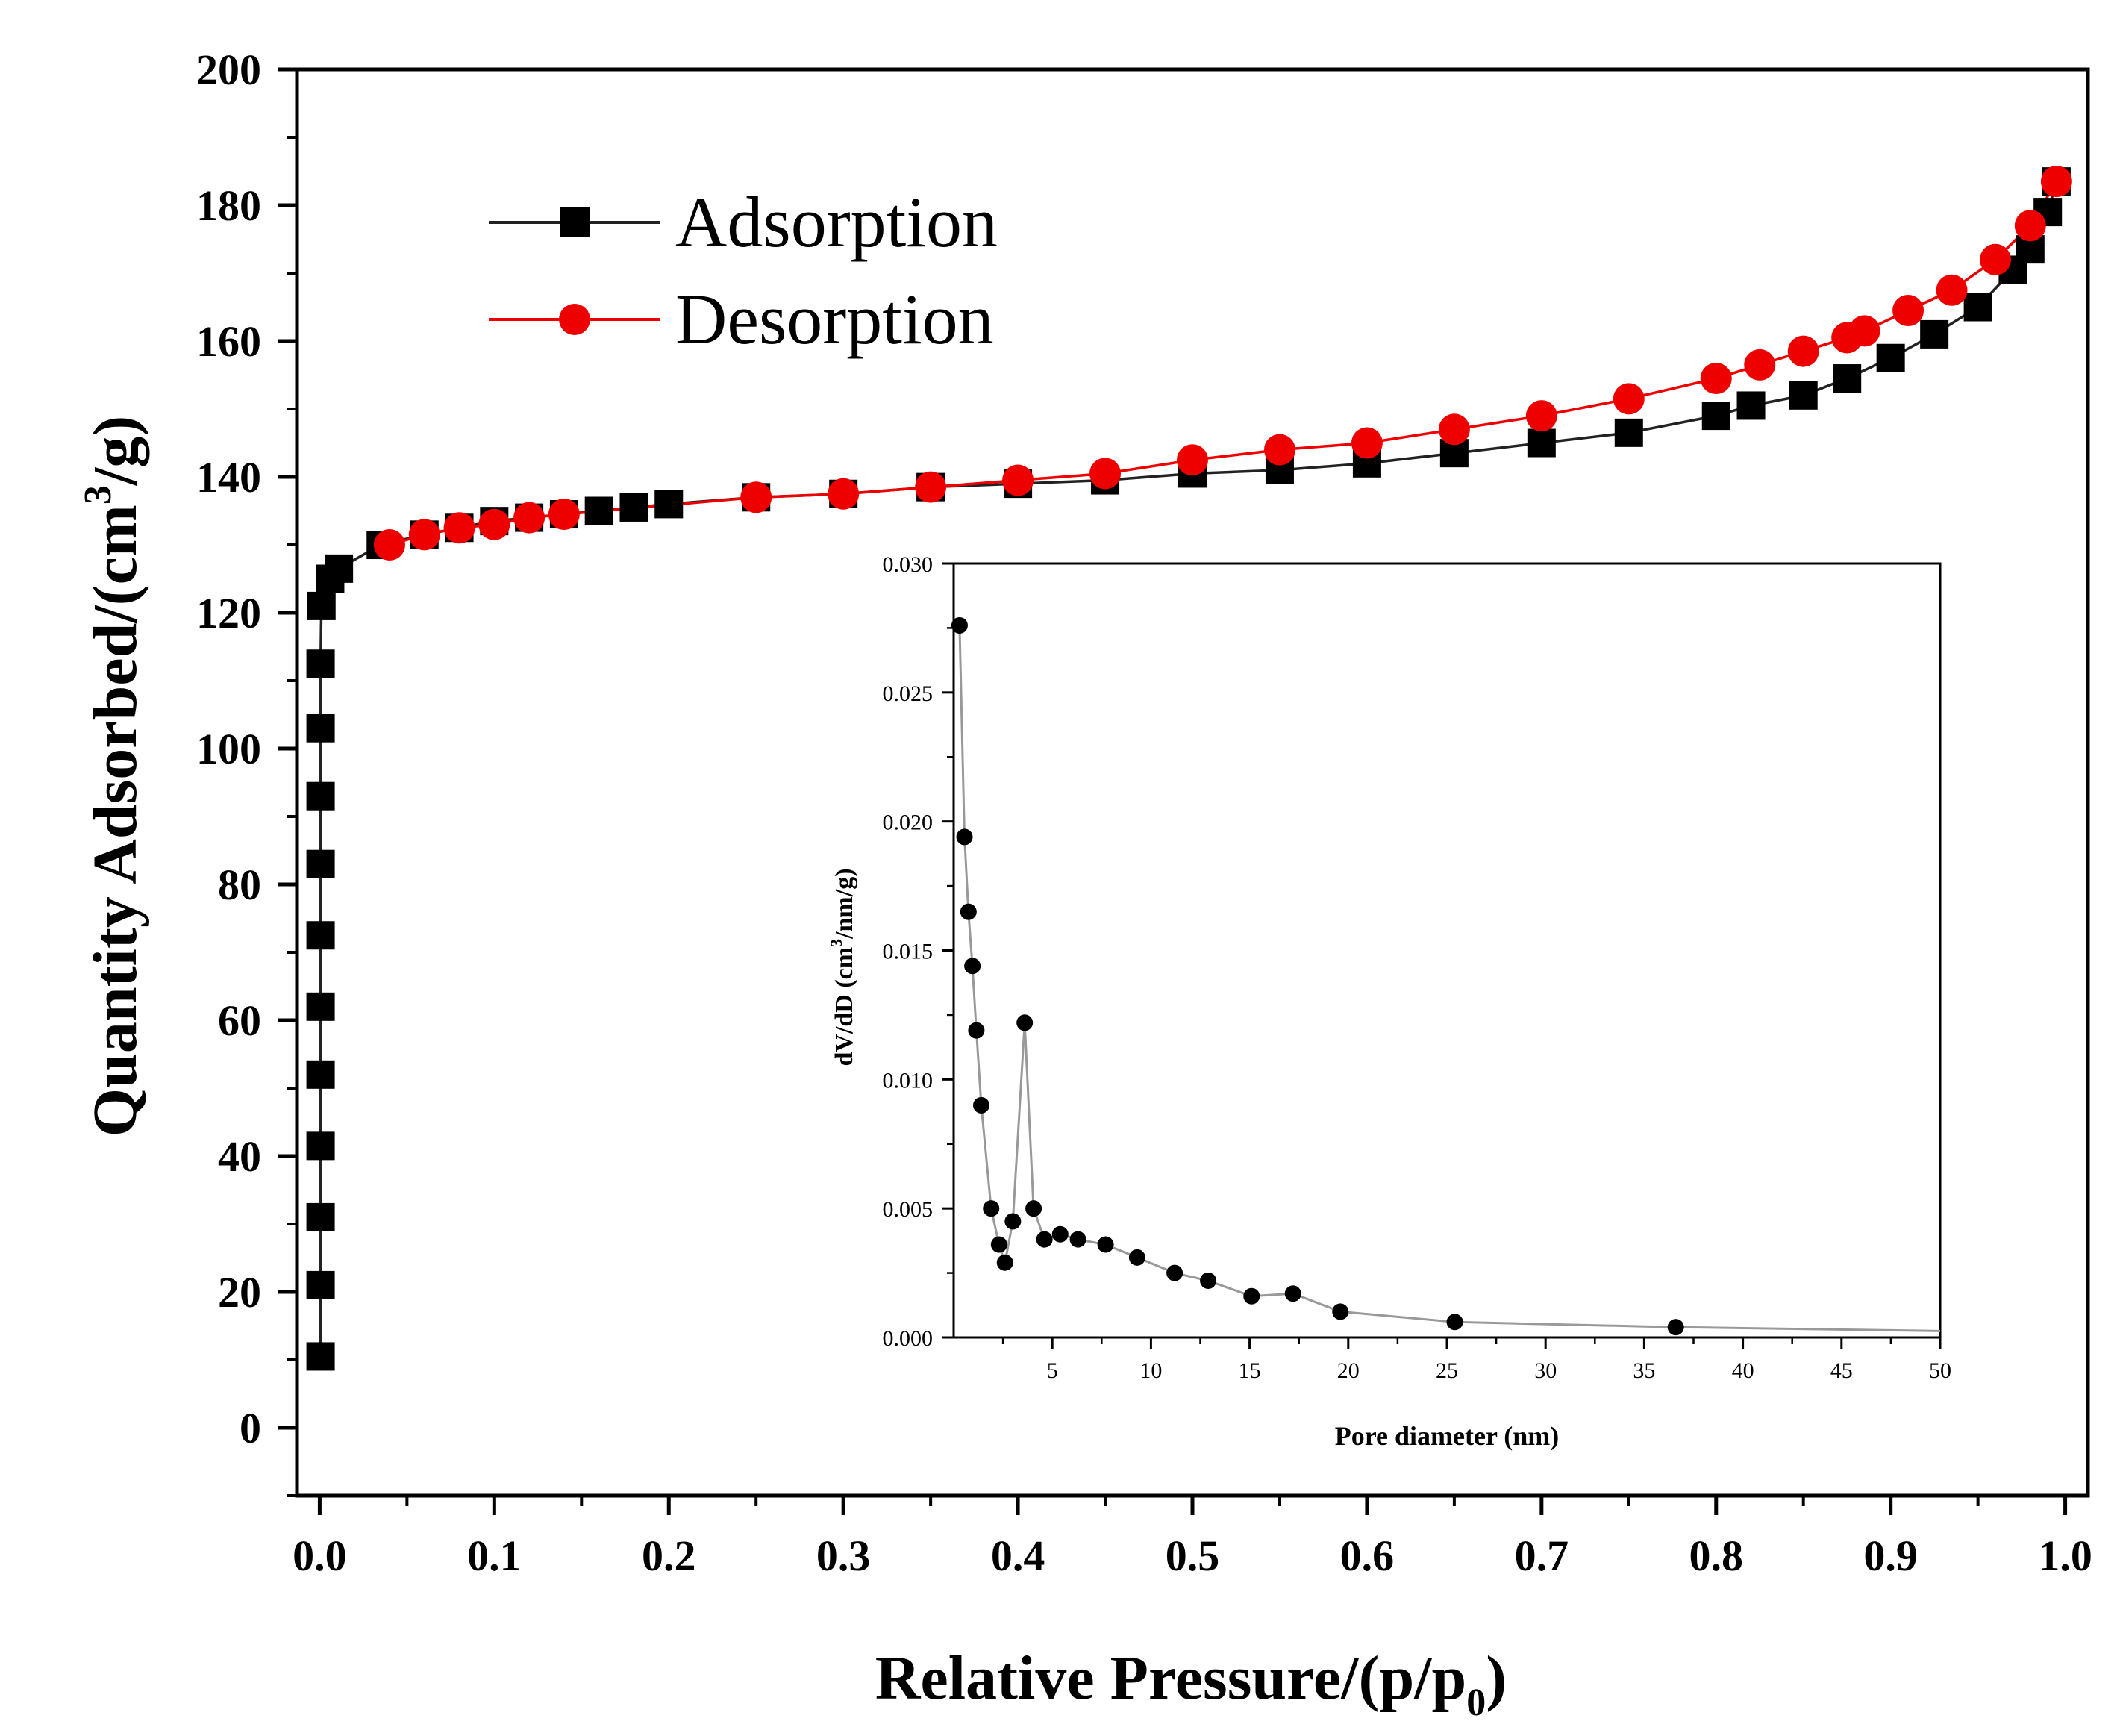 Image resolution: width=2120 pixels, height=1736 pixels. I want to click on inset-x-tick-label: 25, so click(1447, 1371).